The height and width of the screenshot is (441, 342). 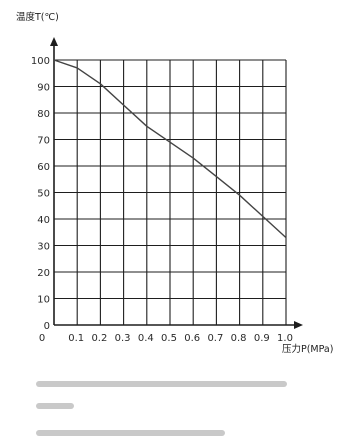 What do you see at coordinates (43, 88) in the screenshot?
I see `y-tick-label: 90` at bounding box center [43, 88].